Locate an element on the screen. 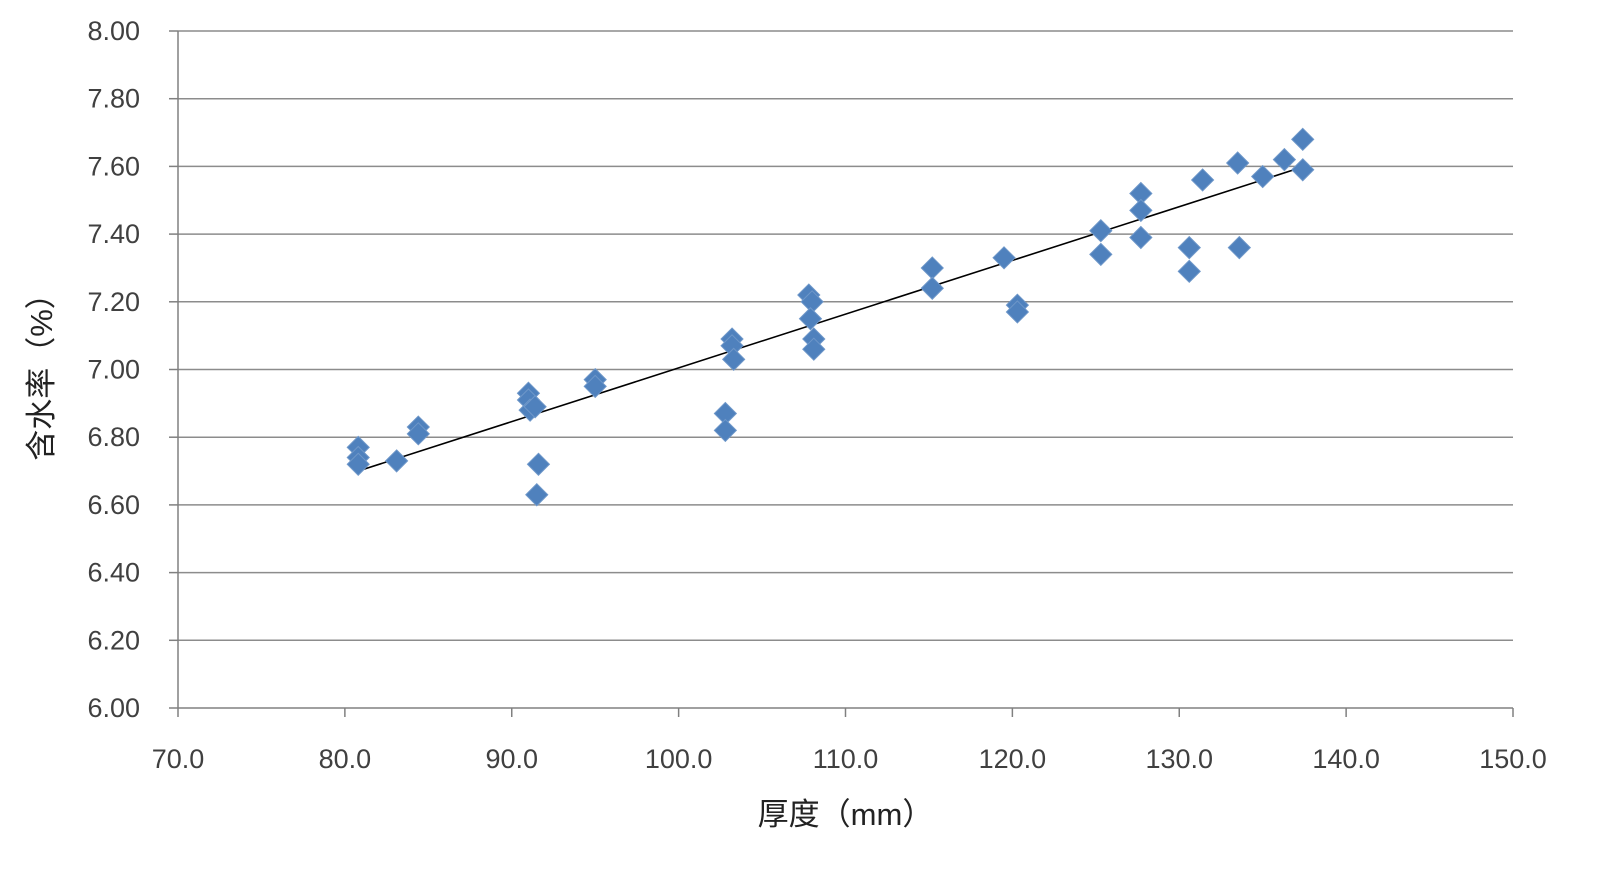  y-tick-label: 7.40 is located at coordinates (113, 234).